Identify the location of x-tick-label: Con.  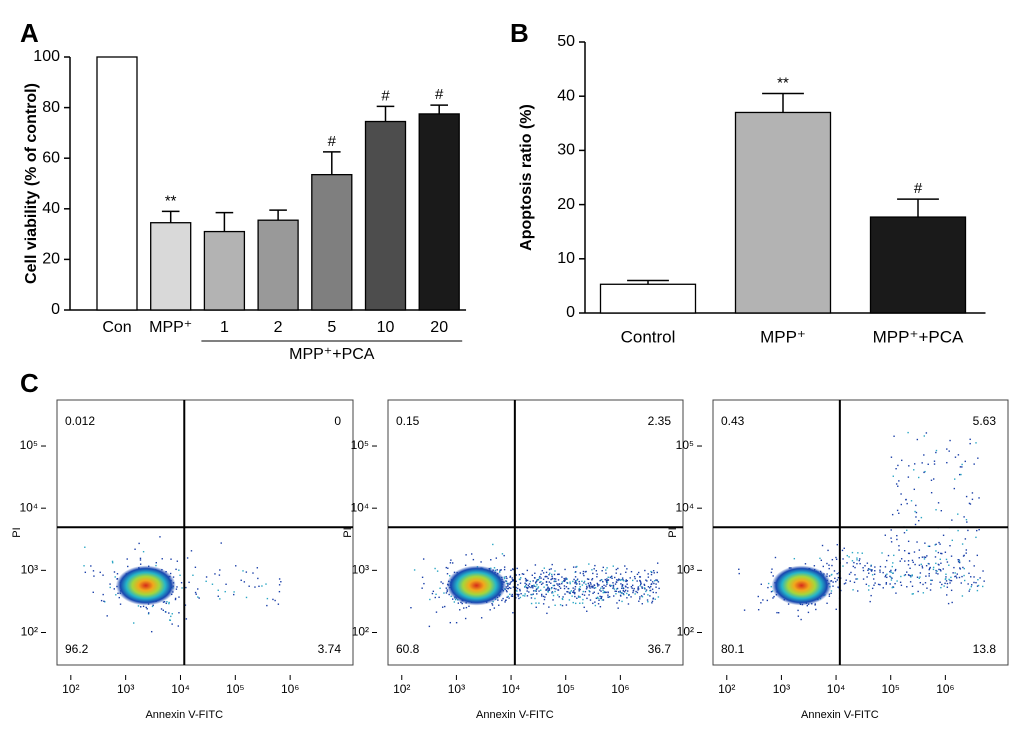
(116, 327).